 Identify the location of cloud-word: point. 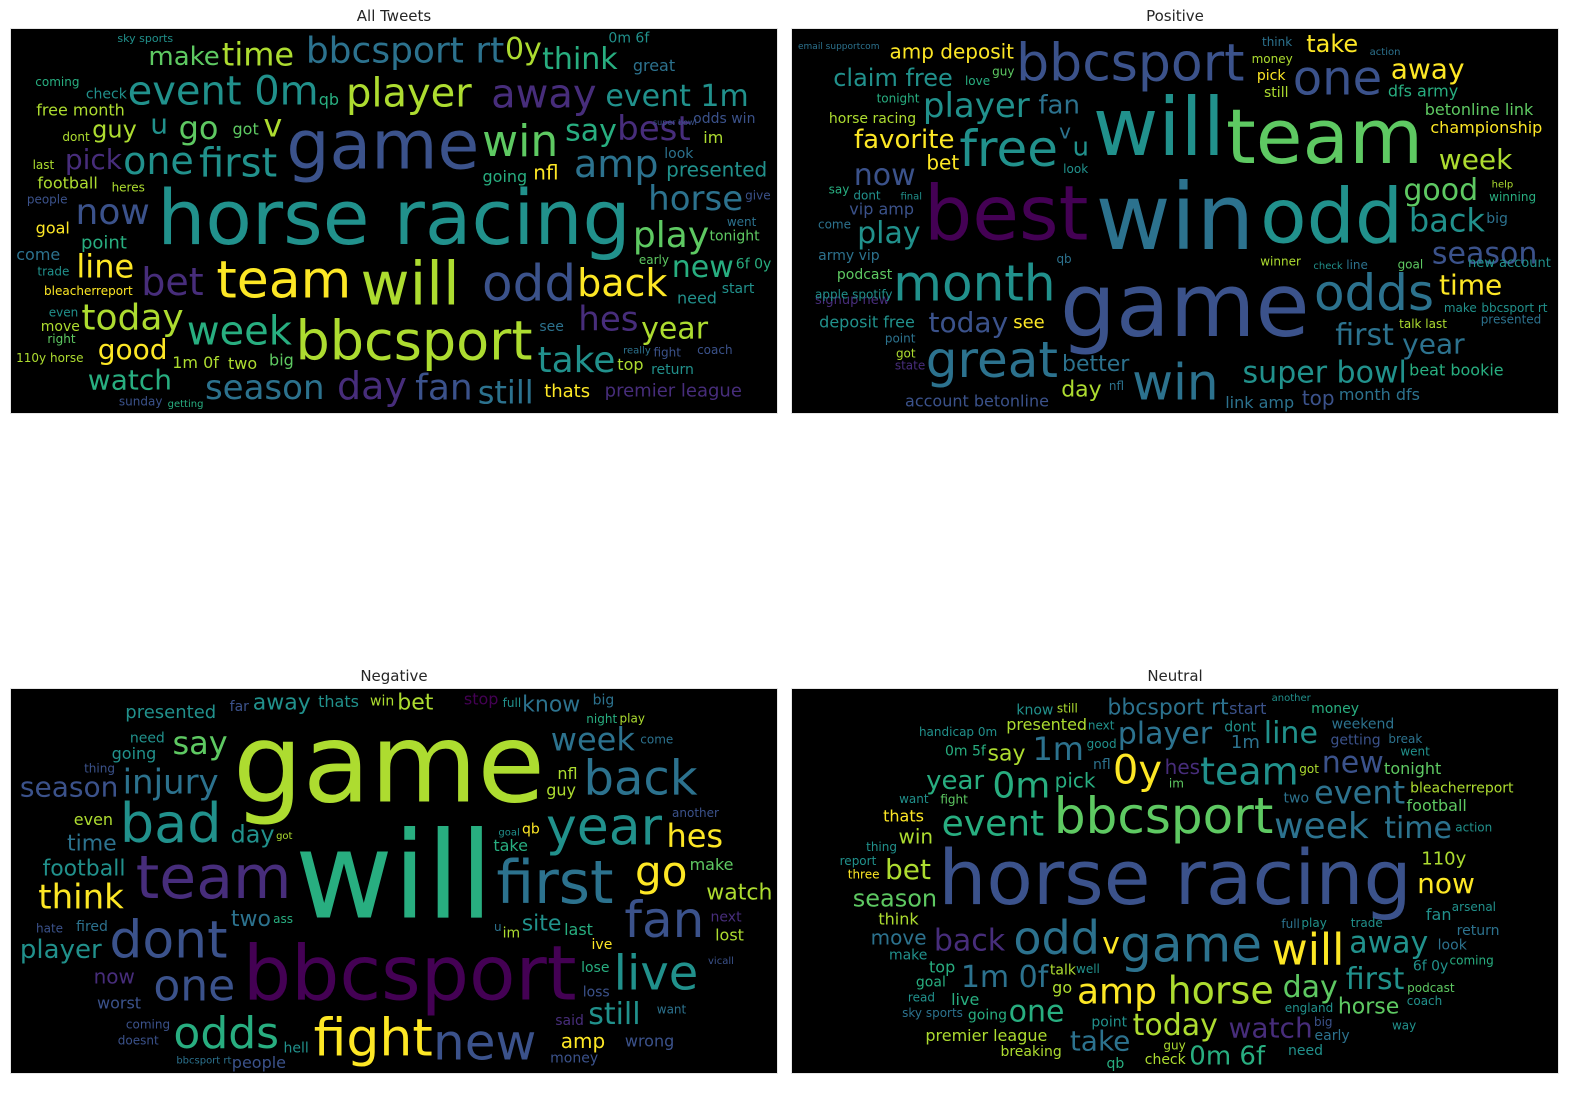
(900, 339).